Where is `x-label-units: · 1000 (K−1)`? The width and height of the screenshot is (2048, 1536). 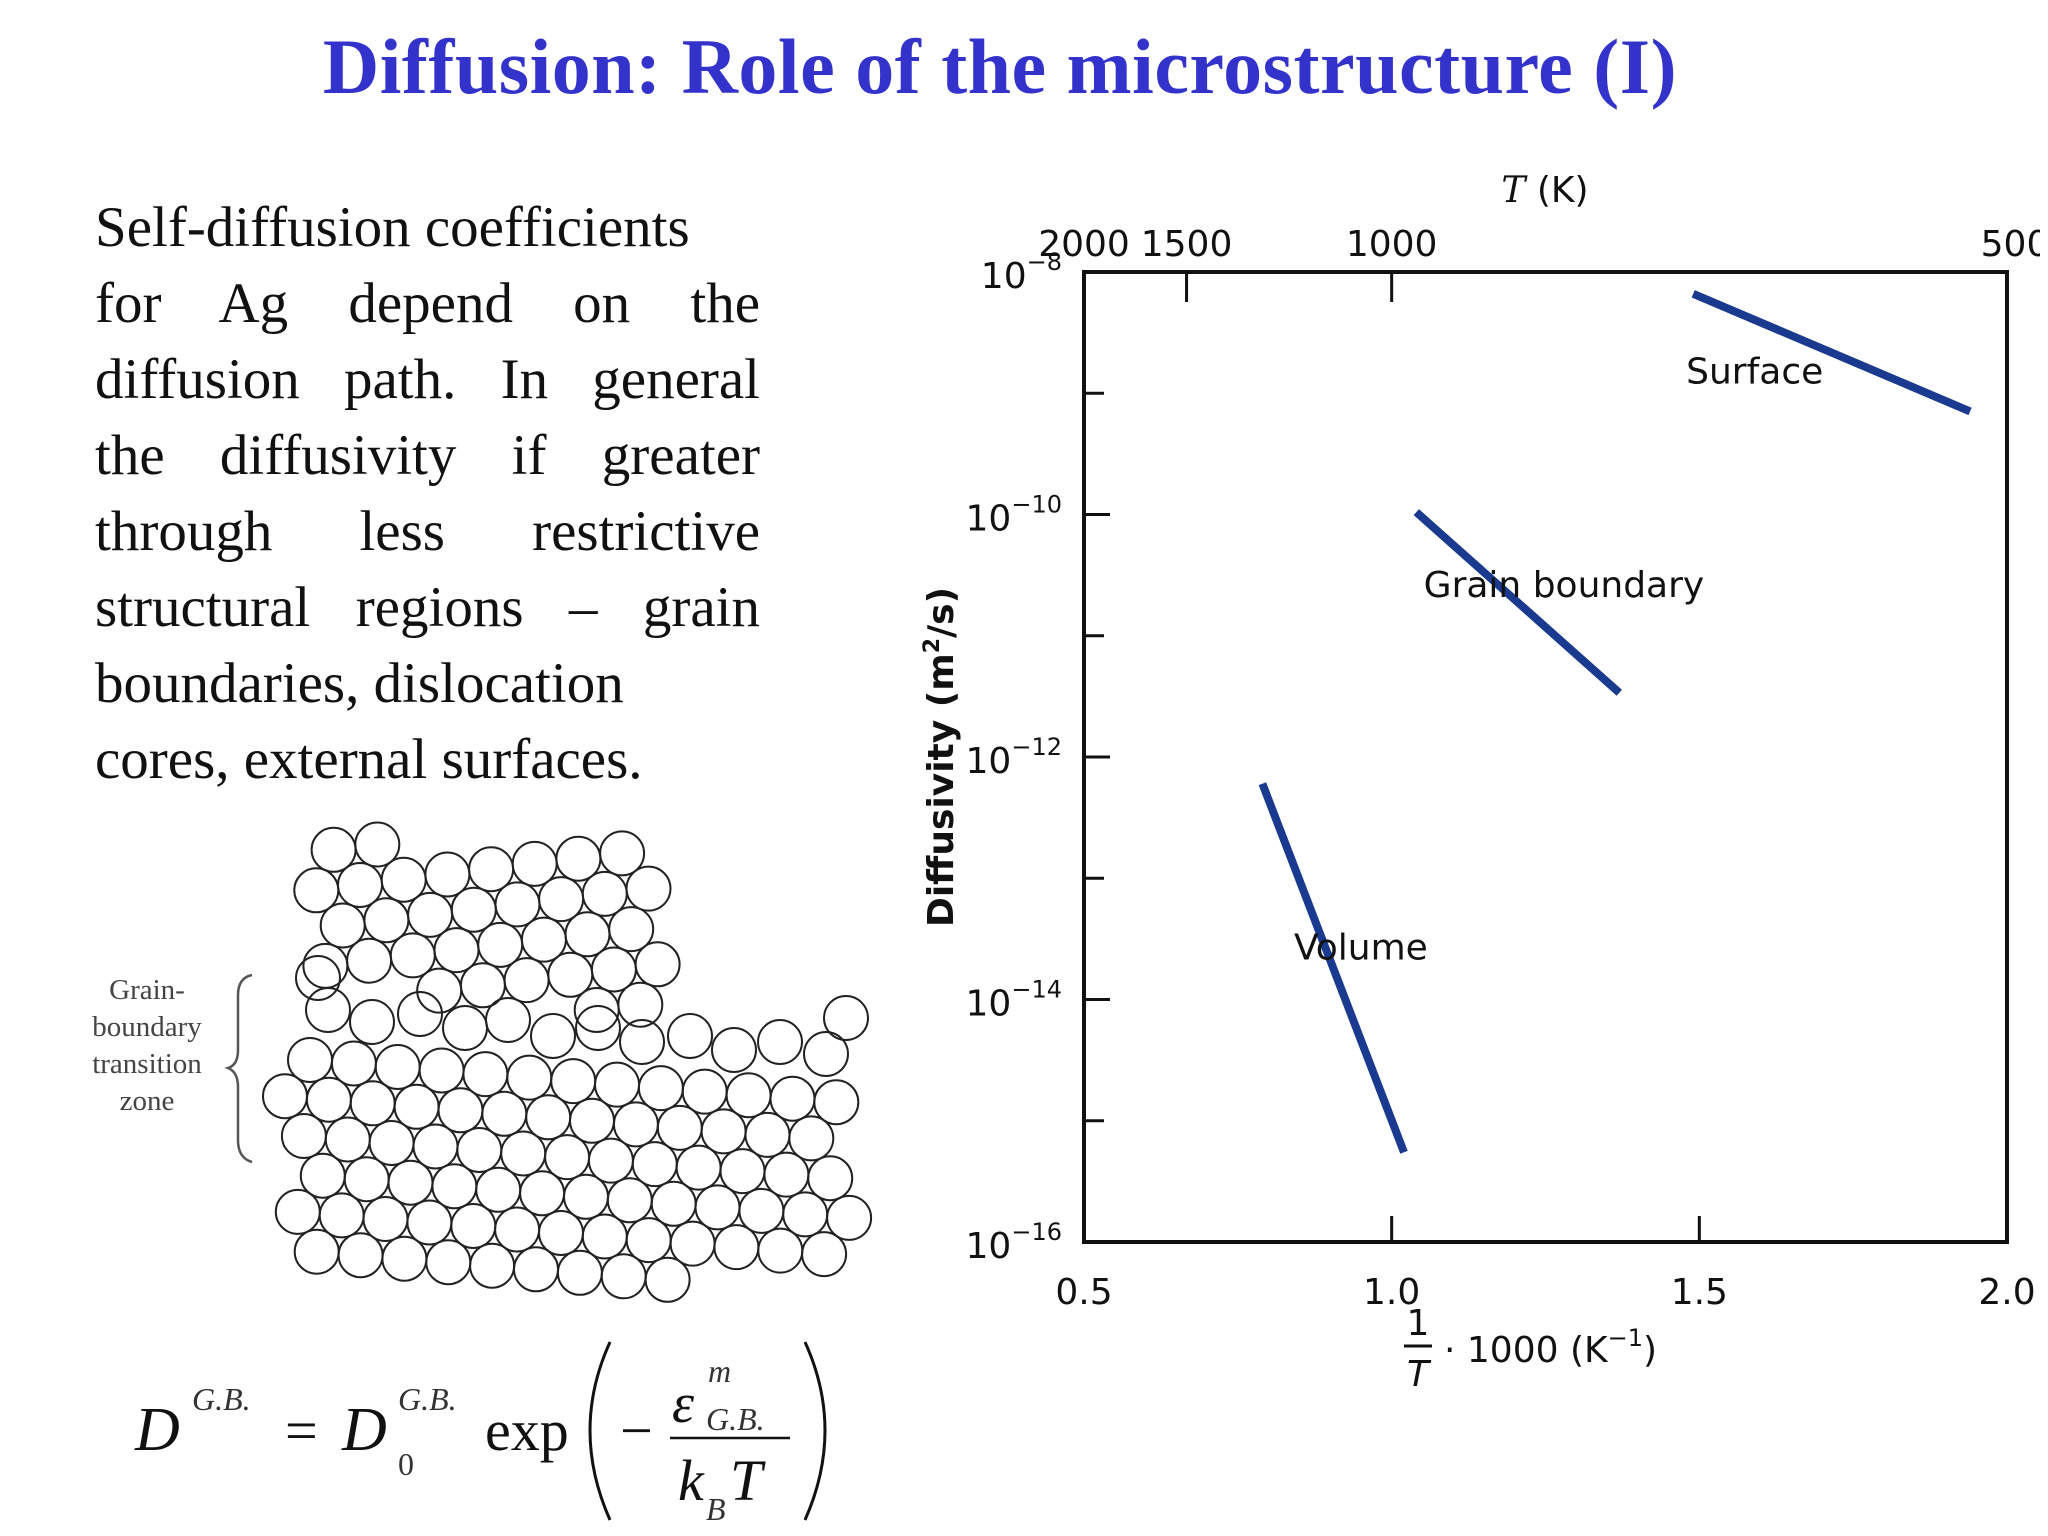 x-label-units: · 1000 (K−1) is located at coordinates (1550, 1347).